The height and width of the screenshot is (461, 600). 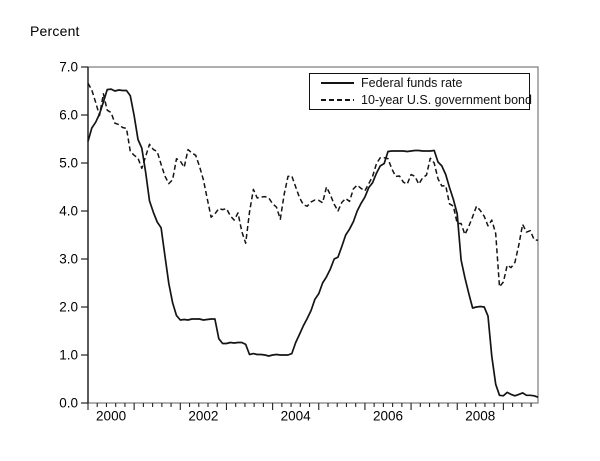 I want to click on y-tick-label: 0.0, so click(x=68, y=403).